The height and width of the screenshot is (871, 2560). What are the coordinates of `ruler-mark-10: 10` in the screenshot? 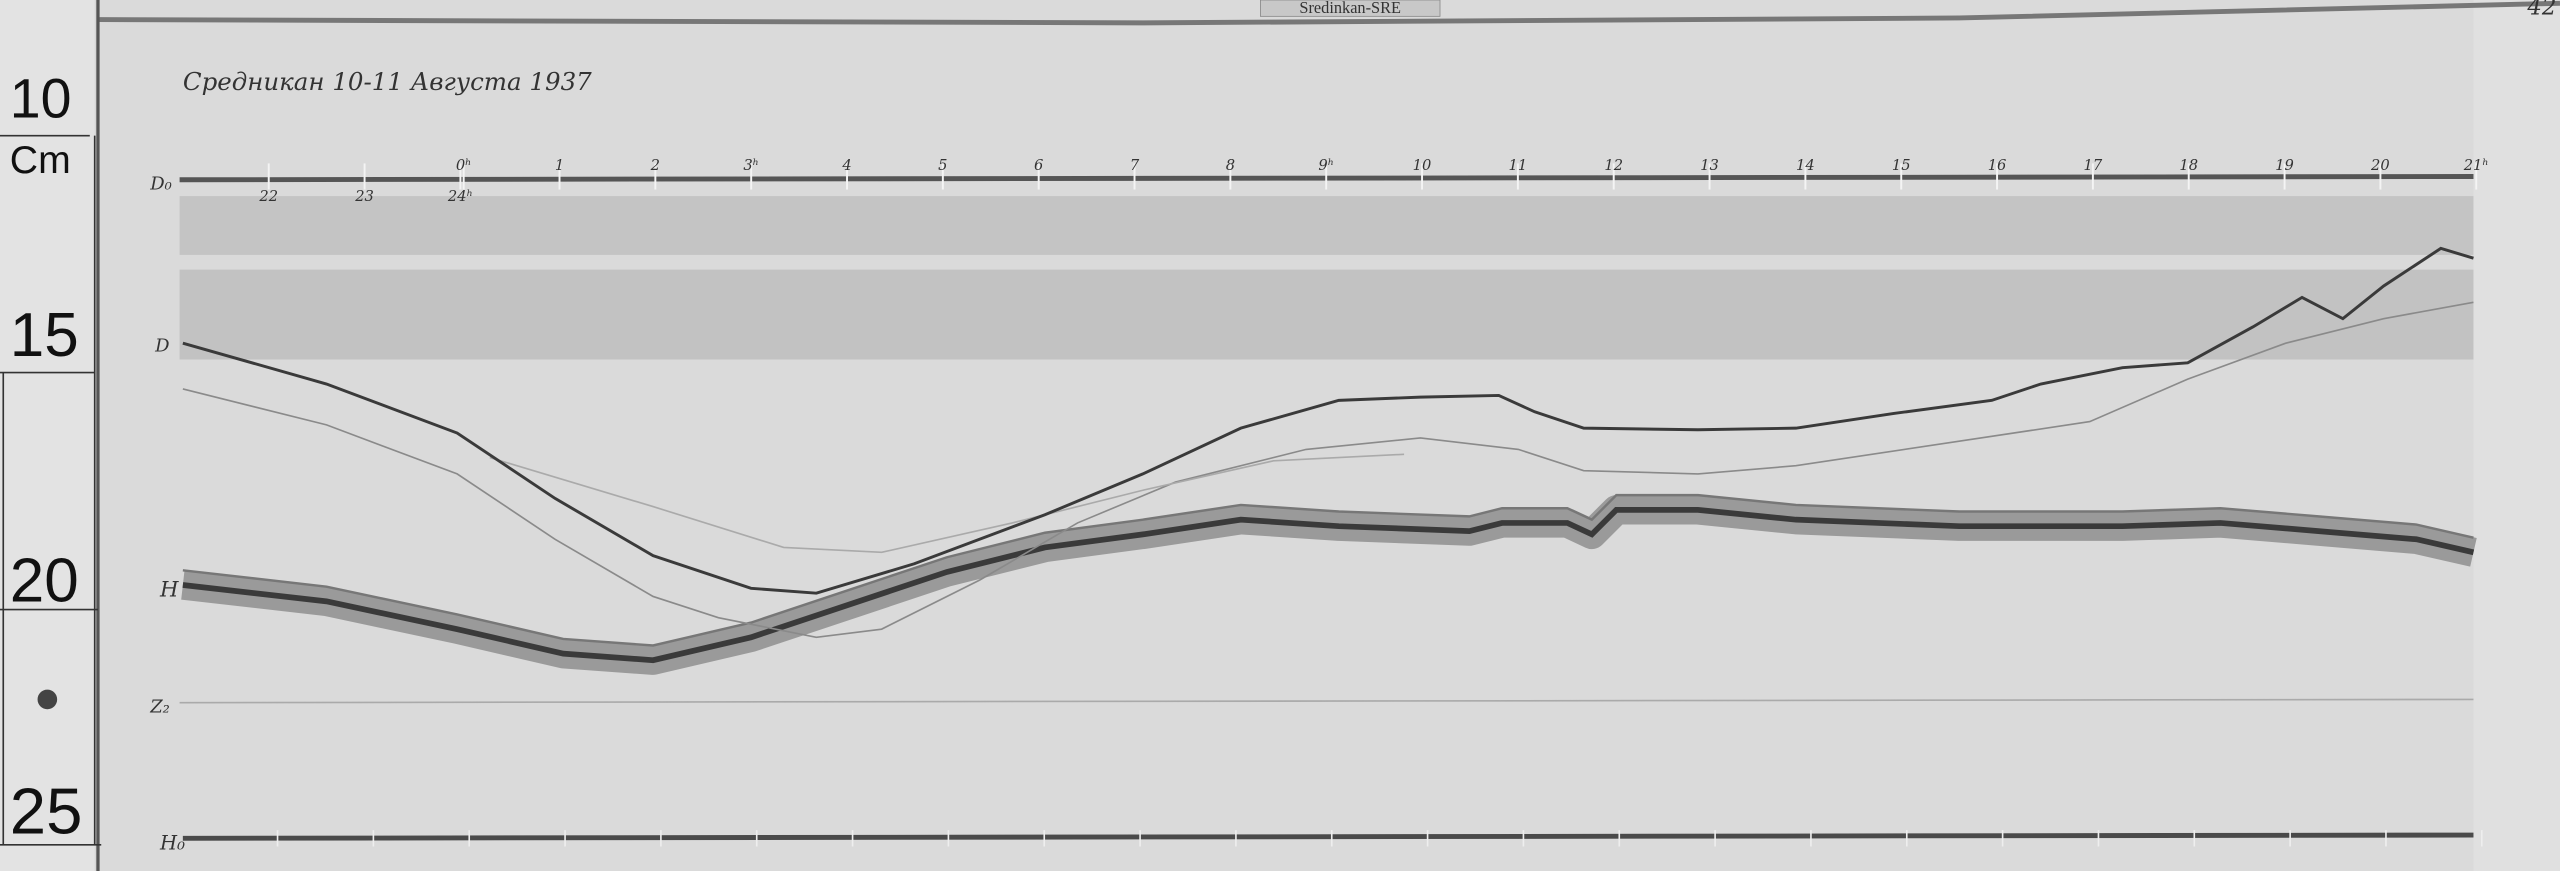 It's located at (41, 99).